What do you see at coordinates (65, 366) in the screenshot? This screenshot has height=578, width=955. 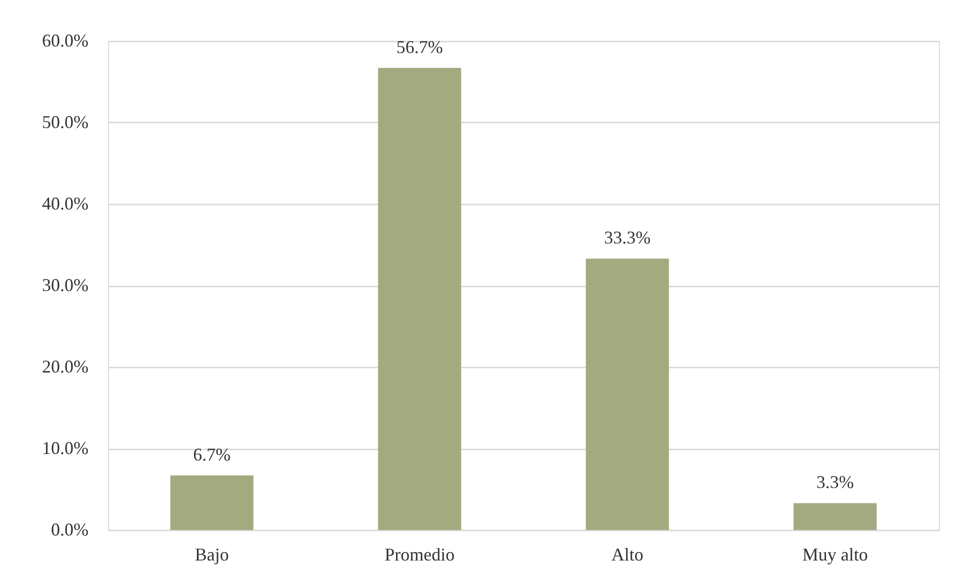 I see `y-tick-label: 20.0%` at bounding box center [65, 366].